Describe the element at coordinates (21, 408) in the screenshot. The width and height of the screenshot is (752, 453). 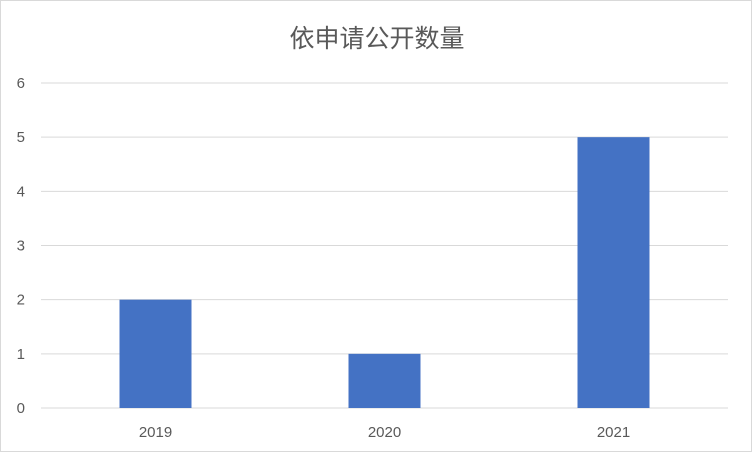
I see `y-tick-label: 0` at that location.